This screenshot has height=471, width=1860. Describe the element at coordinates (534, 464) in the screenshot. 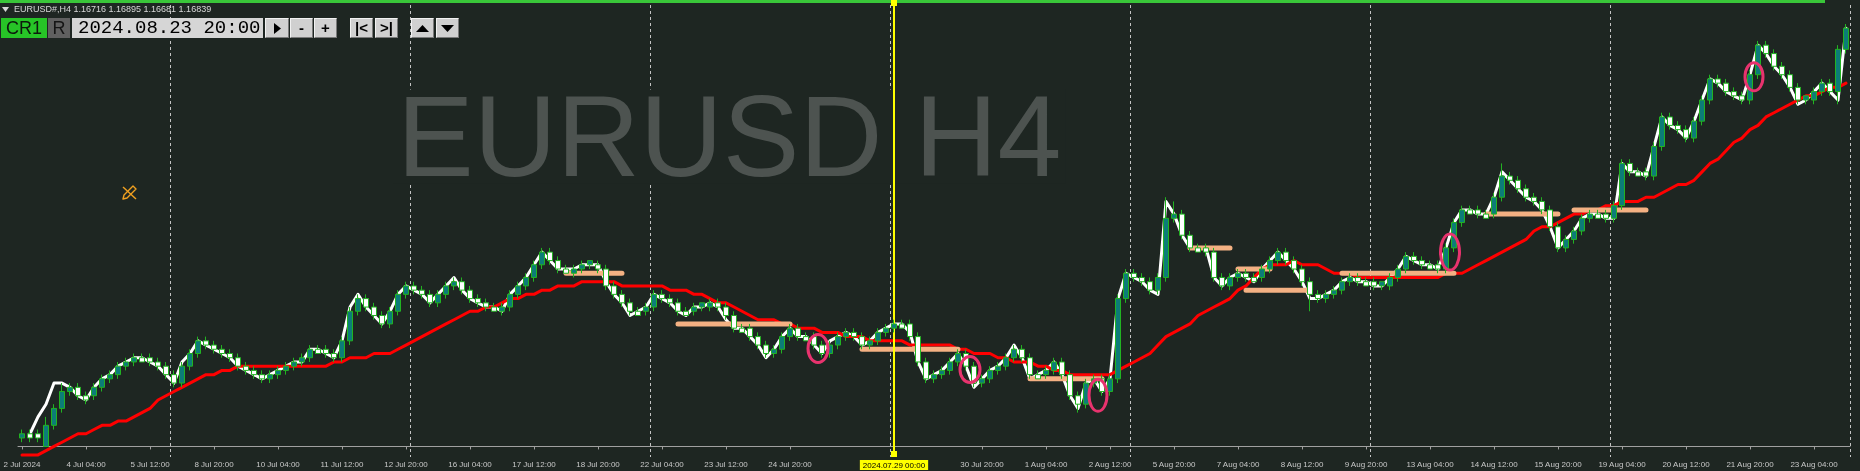

I see `x-tick-label: 17 Jul 12:00` at that location.